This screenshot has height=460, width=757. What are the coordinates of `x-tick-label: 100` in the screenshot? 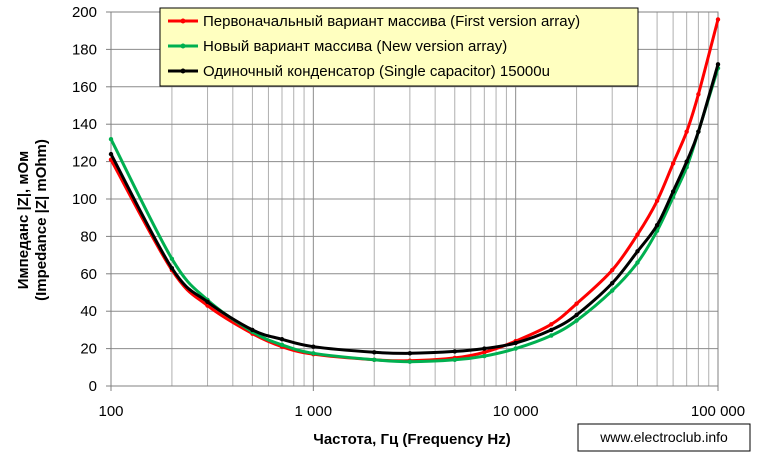 It's located at (110, 411).